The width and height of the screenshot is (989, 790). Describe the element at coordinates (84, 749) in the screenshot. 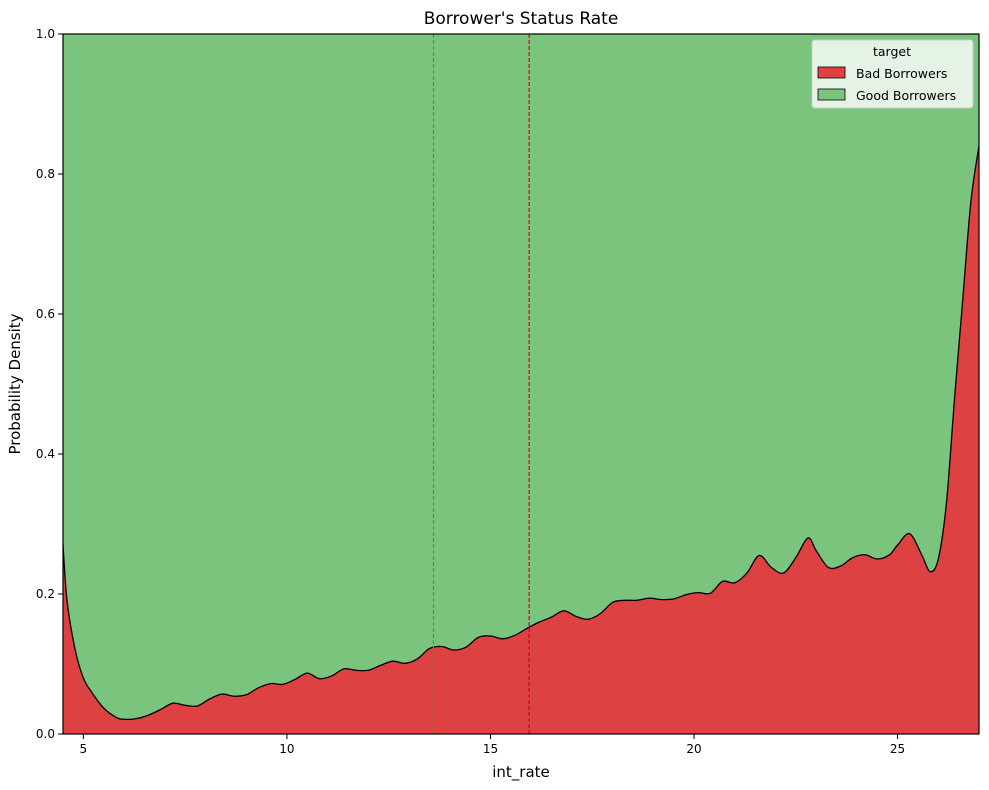

I see `x-tick-label: 5` at that location.